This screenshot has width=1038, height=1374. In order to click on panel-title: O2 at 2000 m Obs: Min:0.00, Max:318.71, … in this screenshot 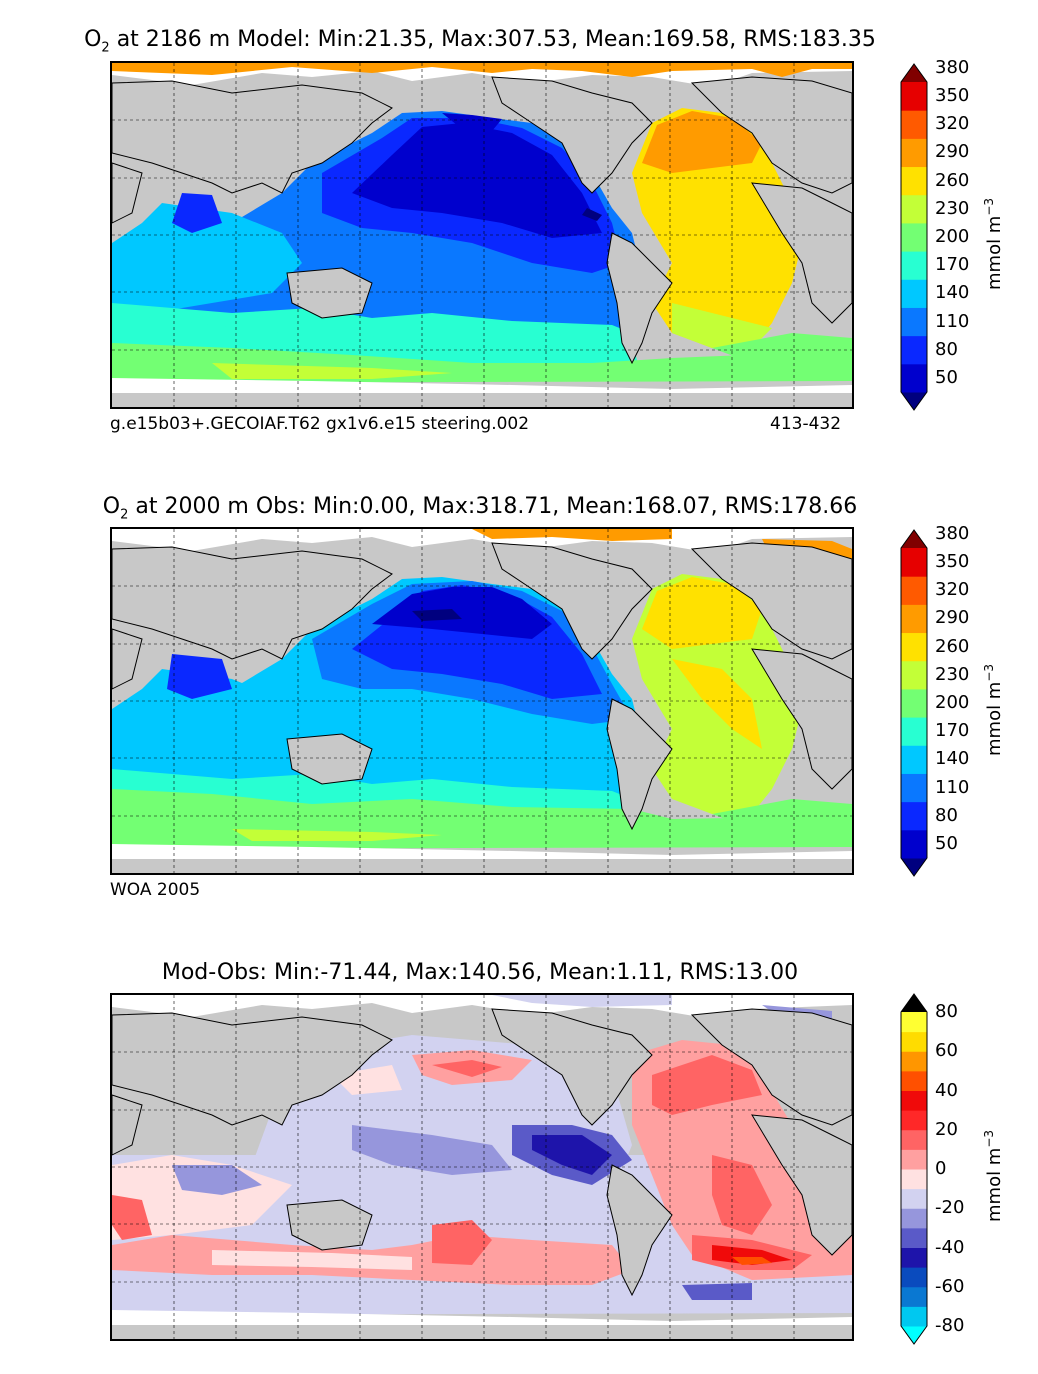, I will do `click(480, 508)`.